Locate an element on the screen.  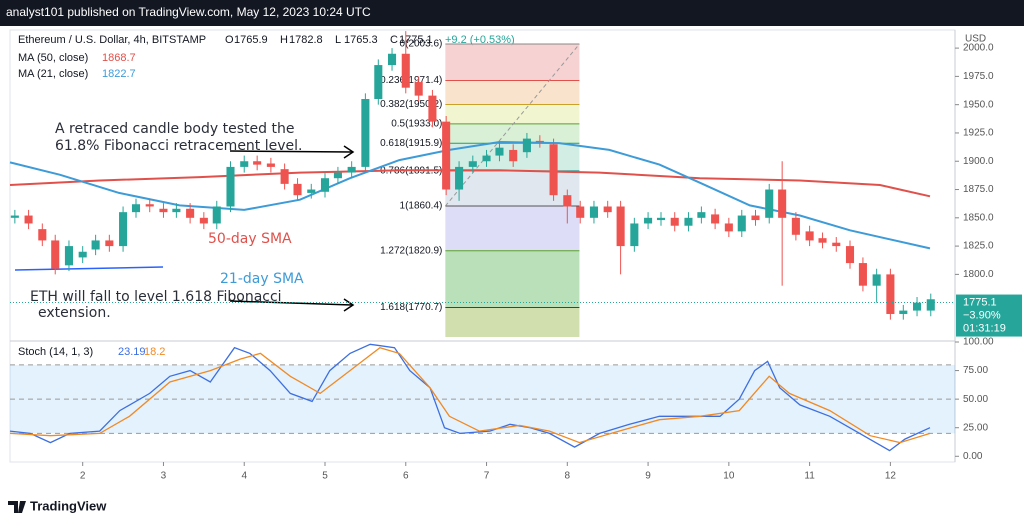
annotation: 61.8% Fibonacci retracement level. is located at coordinates (179, 146).